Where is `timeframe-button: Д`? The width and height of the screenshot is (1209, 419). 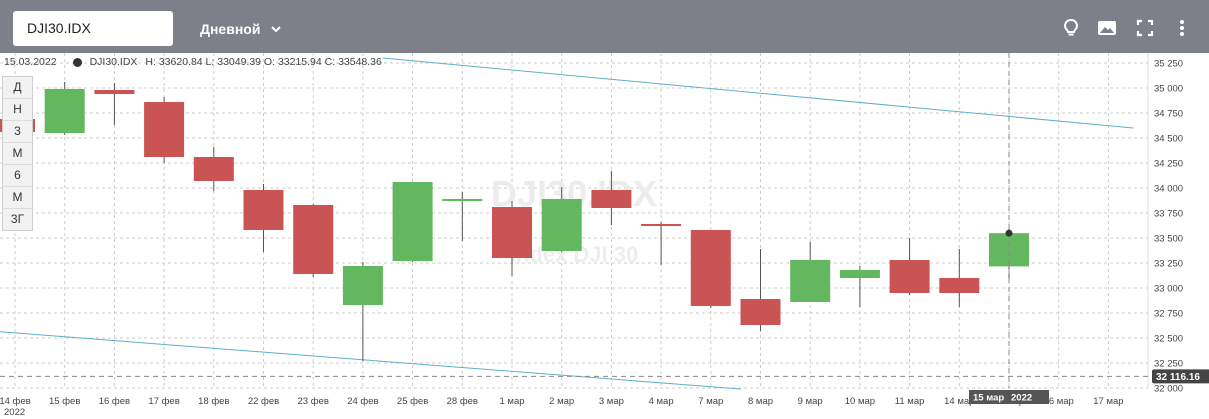
timeframe-button: Д is located at coordinates (17, 88).